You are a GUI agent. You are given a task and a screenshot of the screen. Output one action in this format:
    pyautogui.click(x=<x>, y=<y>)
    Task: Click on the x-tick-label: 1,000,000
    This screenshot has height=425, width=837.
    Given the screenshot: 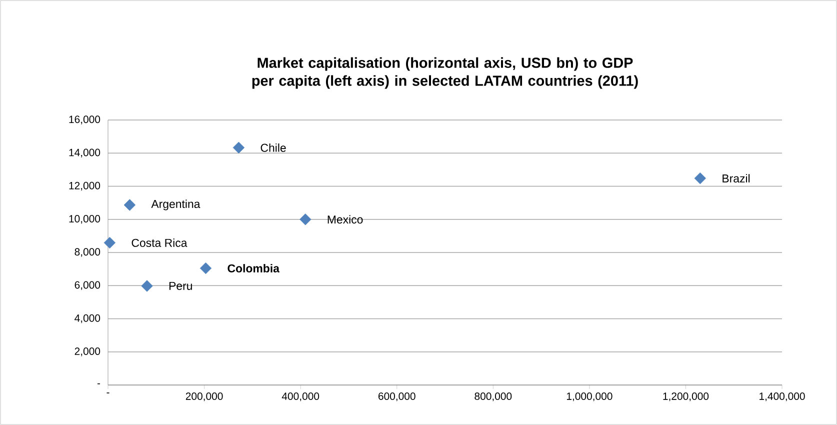 What is the action you would take?
    pyautogui.click(x=589, y=397)
    